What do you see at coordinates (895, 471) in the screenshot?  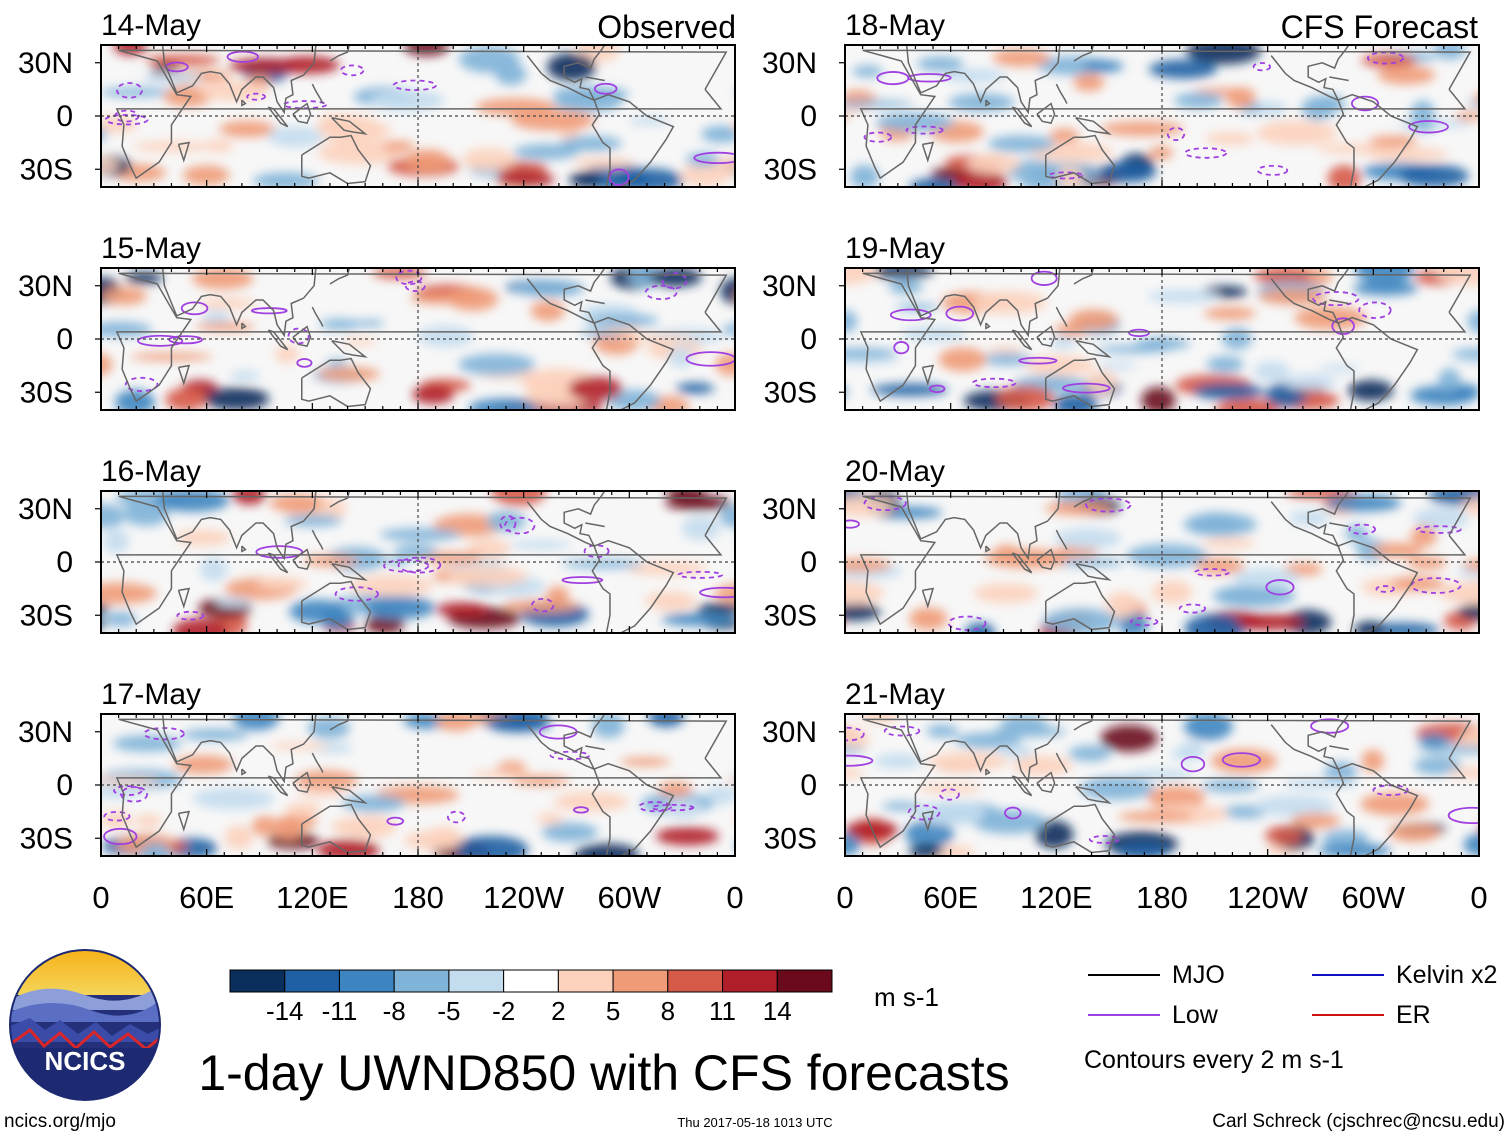 I see `panel-date-label: 20-May` at bounding box center [895, 471].